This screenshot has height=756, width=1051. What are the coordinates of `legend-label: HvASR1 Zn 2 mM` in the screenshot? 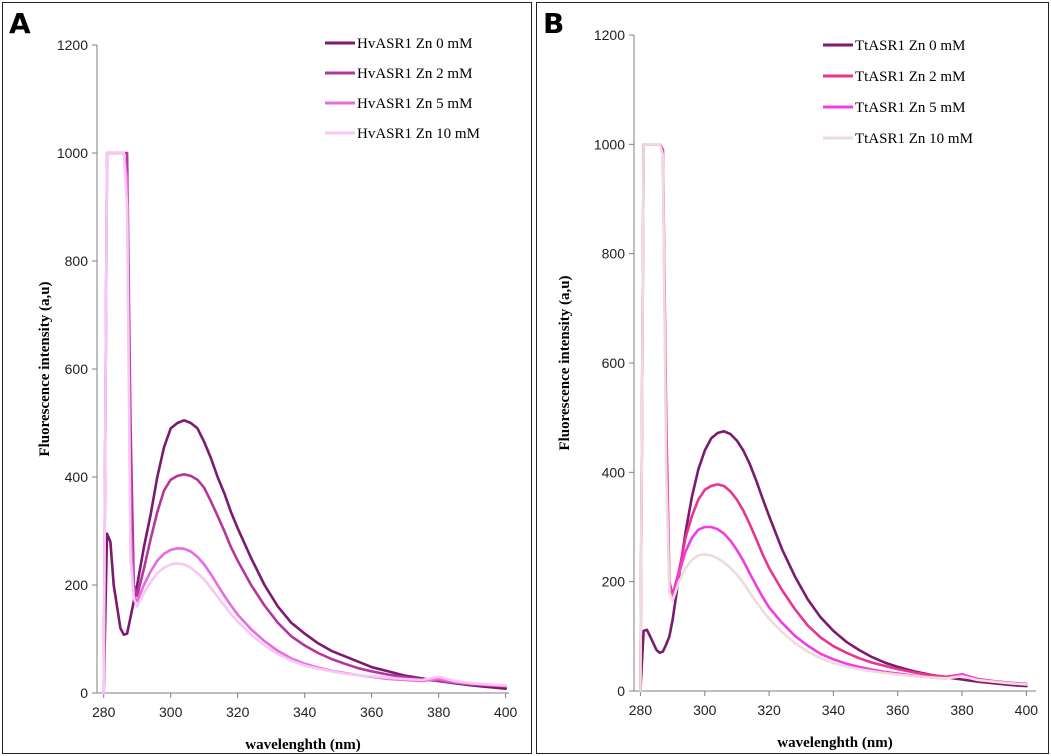 It's located at (414, 74).